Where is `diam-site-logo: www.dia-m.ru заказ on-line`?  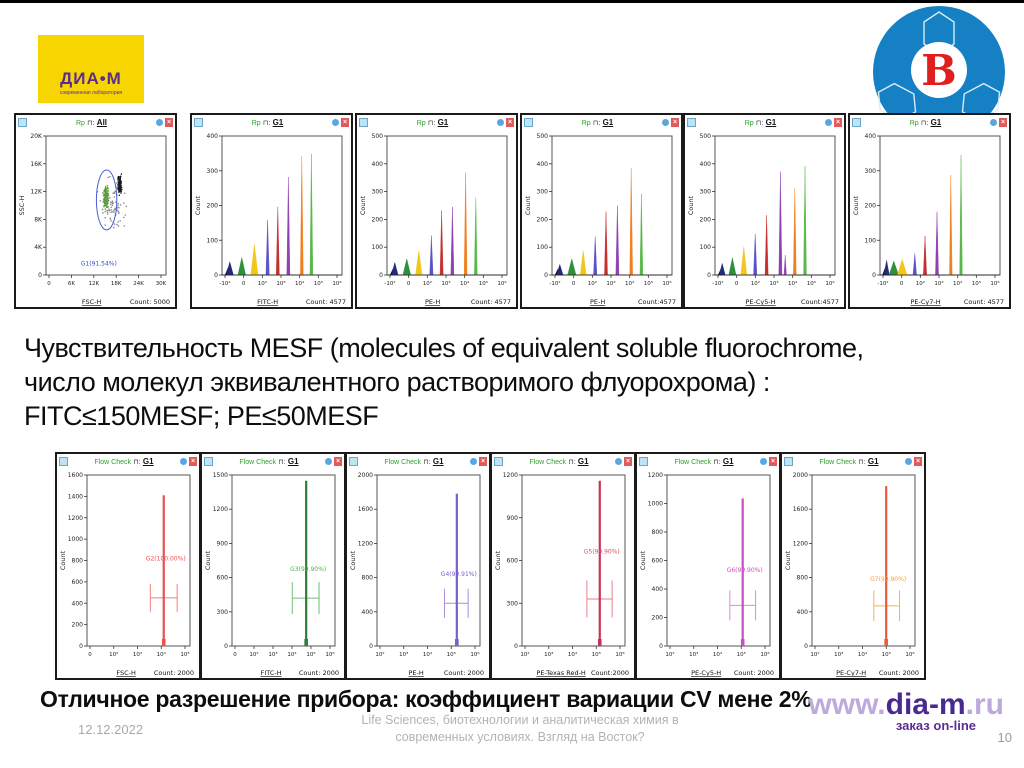 diam-site-logo: www.dia-m.ru заказ on-line is located at coordinates (906, 712).